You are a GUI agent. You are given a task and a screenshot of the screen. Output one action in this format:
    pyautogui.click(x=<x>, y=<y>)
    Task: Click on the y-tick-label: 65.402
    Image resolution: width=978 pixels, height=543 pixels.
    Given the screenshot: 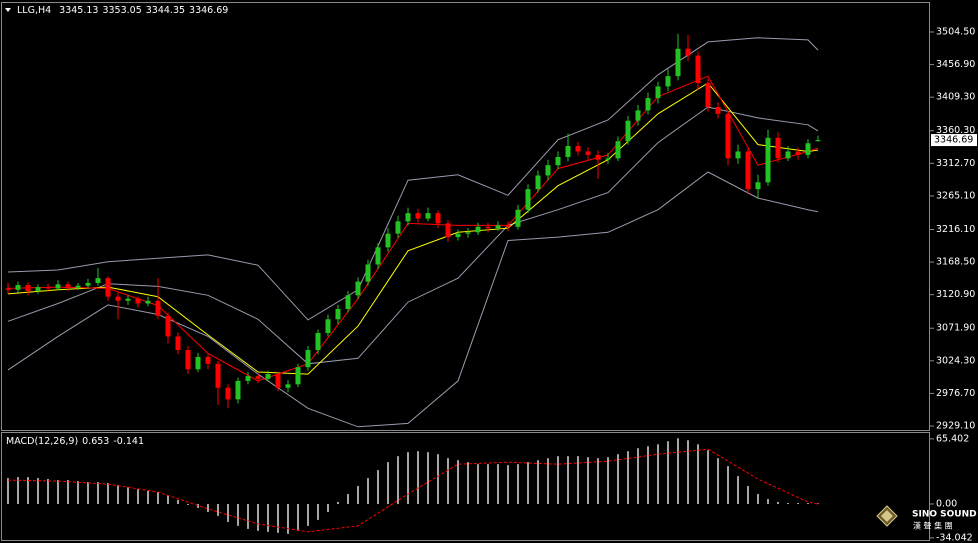 What is the action you would take?
    pyautogui.click(x=952, y=438)
    